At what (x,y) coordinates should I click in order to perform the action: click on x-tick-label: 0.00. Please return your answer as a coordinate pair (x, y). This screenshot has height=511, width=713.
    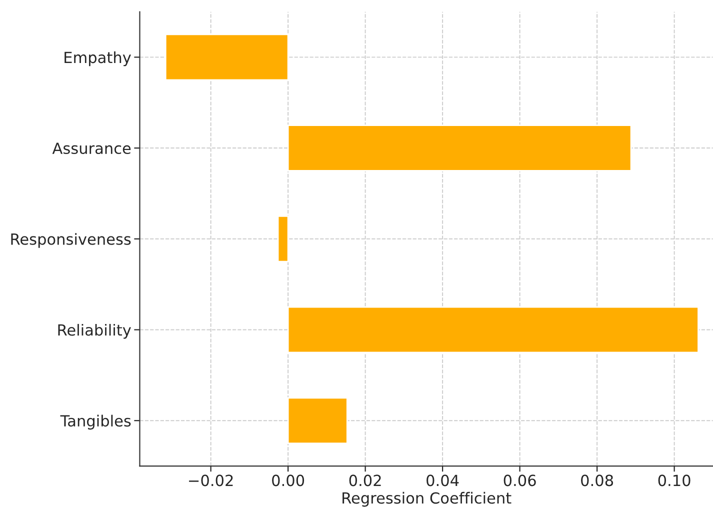
    Looking at the image, I should click on (288, 480).